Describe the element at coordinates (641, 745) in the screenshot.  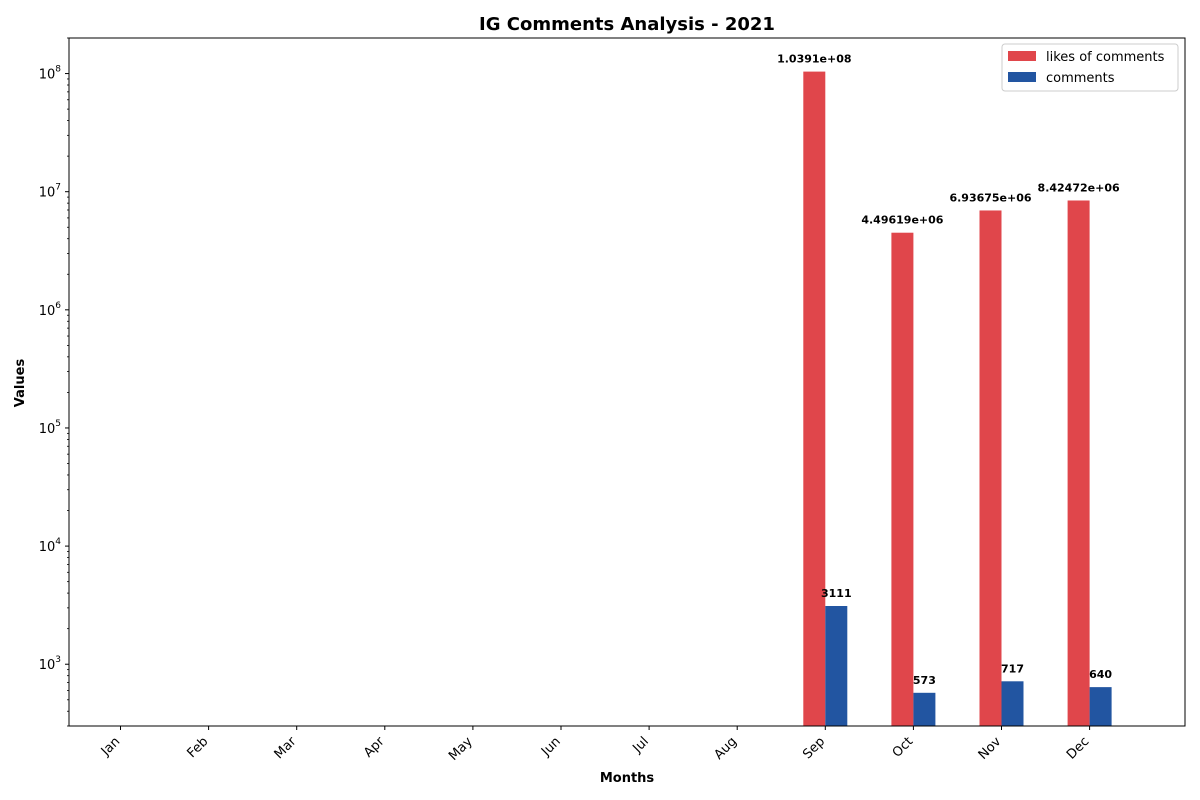
I see `x-tick-label: Jul` at that location.